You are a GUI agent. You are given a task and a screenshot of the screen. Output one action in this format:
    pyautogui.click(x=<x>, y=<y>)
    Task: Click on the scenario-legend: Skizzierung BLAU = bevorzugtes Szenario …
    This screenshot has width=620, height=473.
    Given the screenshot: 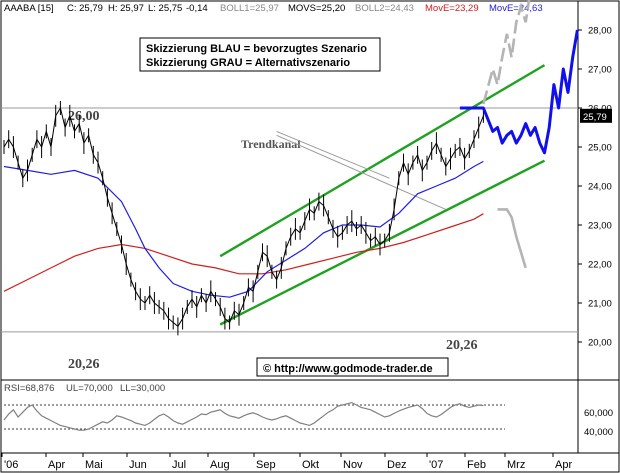 What is the action you would take?
    pyautogui.click(x=260, y=54)
    